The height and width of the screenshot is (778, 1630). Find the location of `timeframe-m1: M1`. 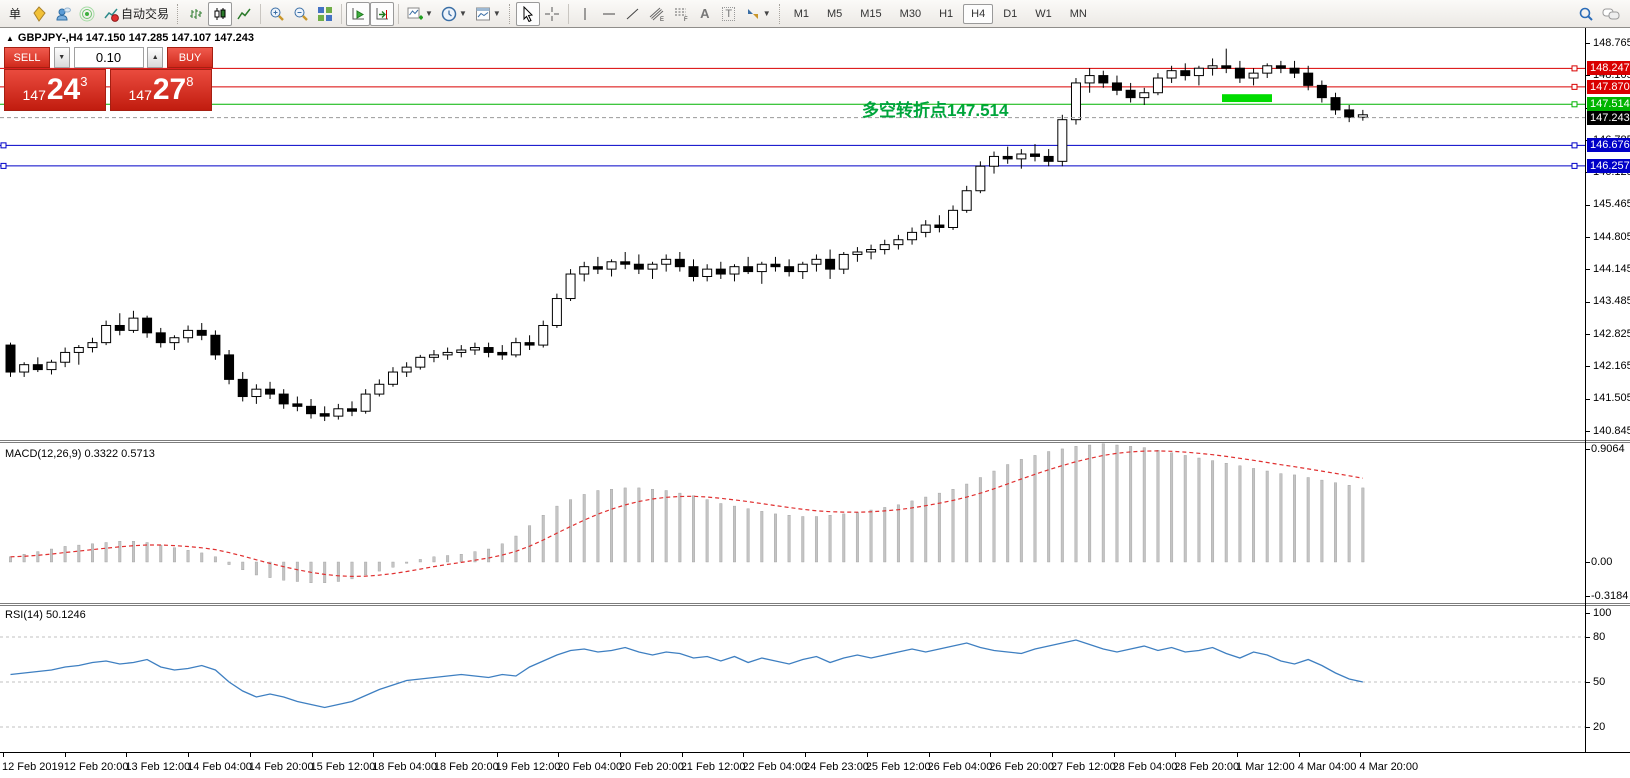

timeframe-m1: M1 is located at coordinates (801, 13).